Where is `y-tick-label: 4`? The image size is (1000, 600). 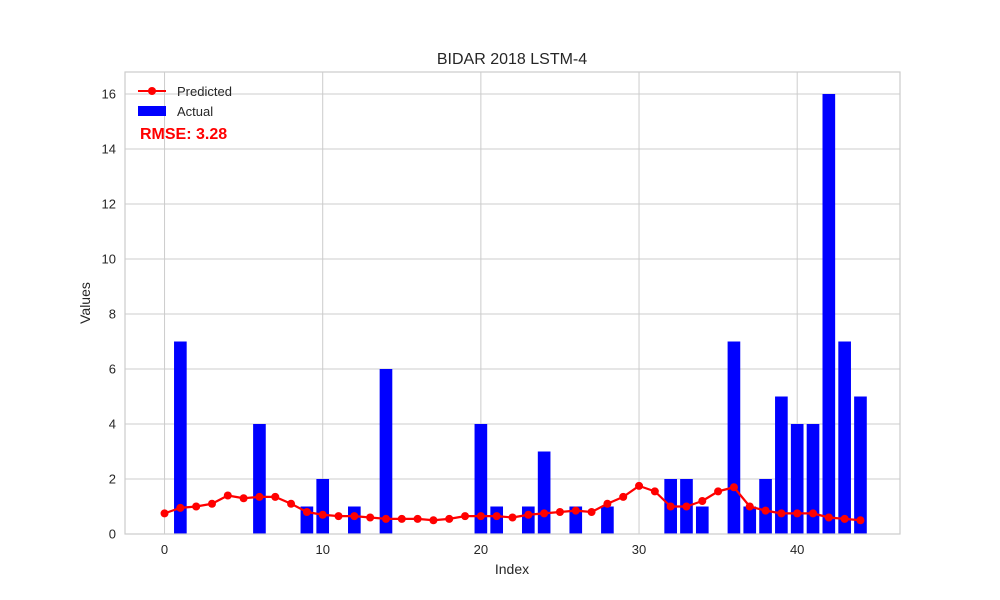 y-tick-label: 4 is located at coordinates (112, 424).